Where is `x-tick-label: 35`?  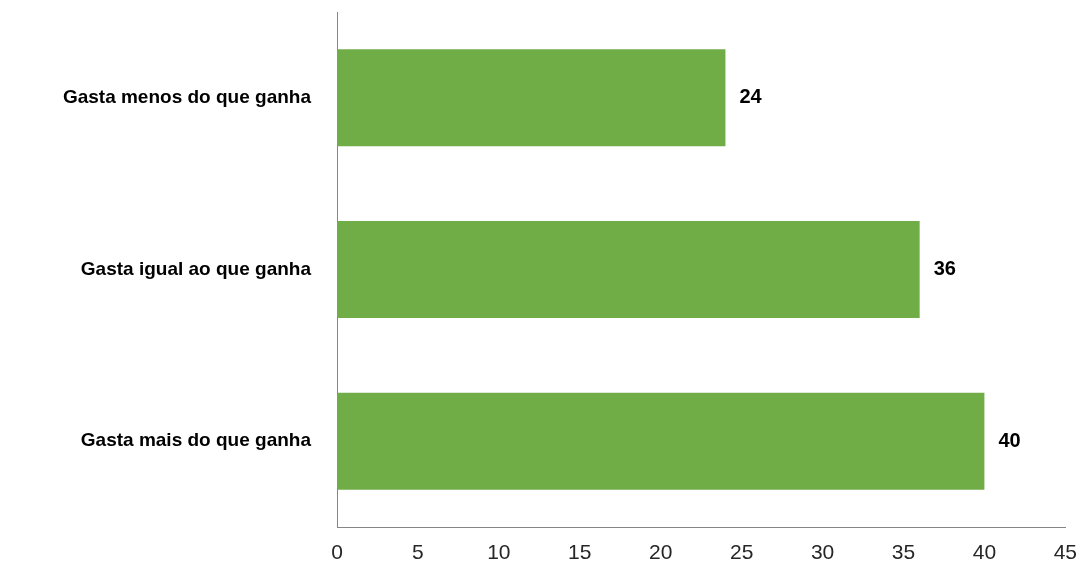 x-tick-label: 35 is located at coordinates (903, 552).